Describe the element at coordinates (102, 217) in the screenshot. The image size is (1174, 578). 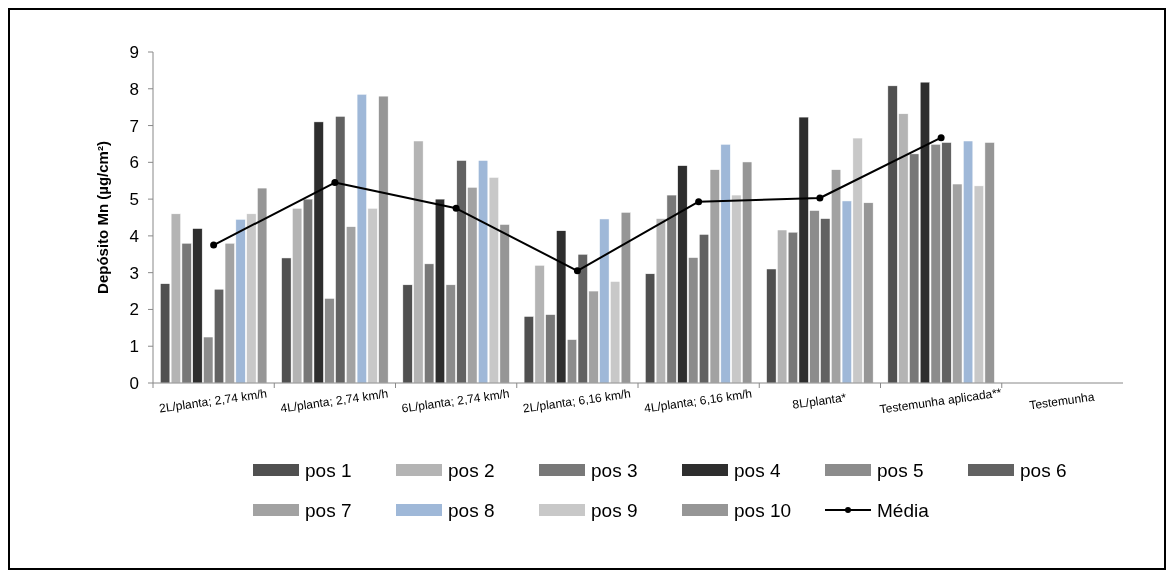
I see `y-axis-title: Depósito Mn (µg/cm²)` at that location.